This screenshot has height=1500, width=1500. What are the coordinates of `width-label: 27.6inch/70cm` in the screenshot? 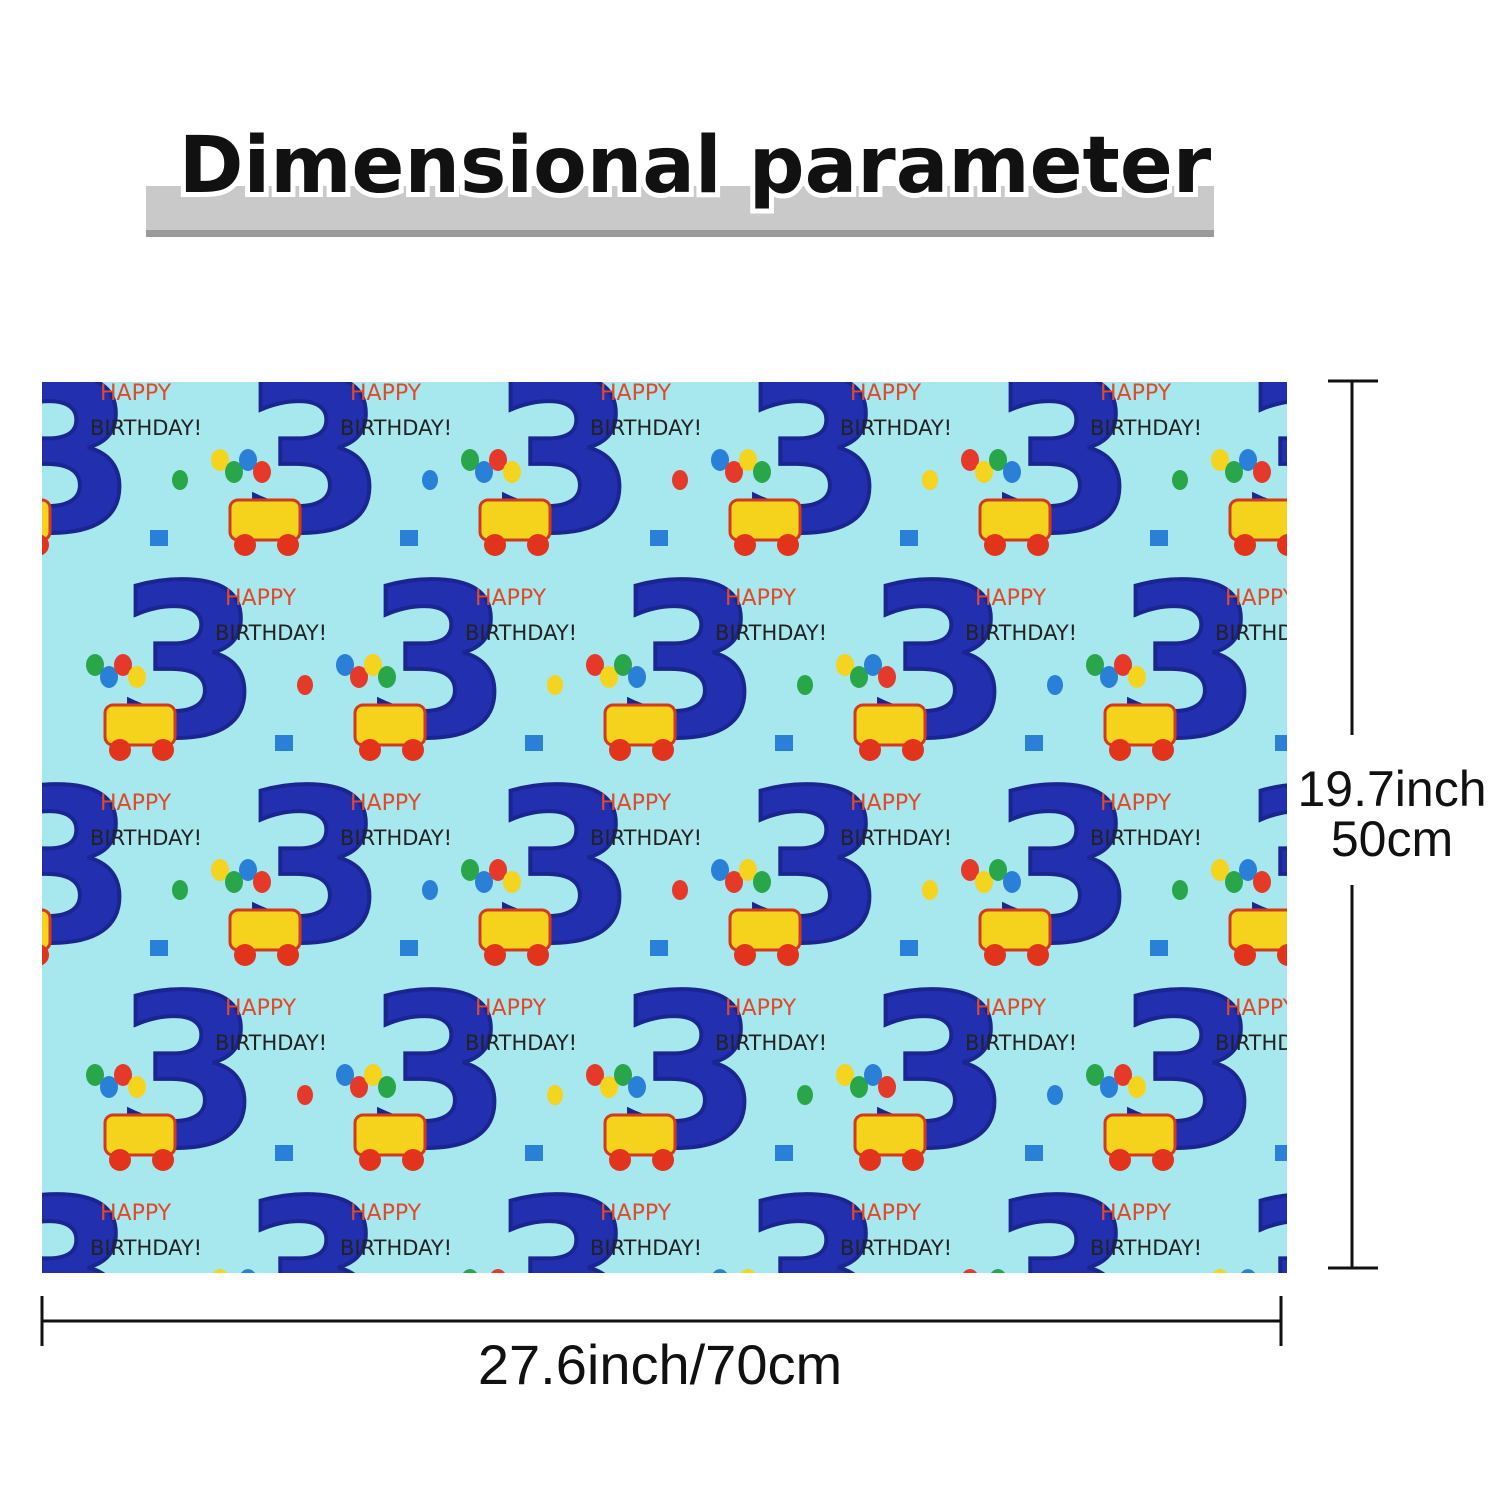 It's located at (660, 1364).